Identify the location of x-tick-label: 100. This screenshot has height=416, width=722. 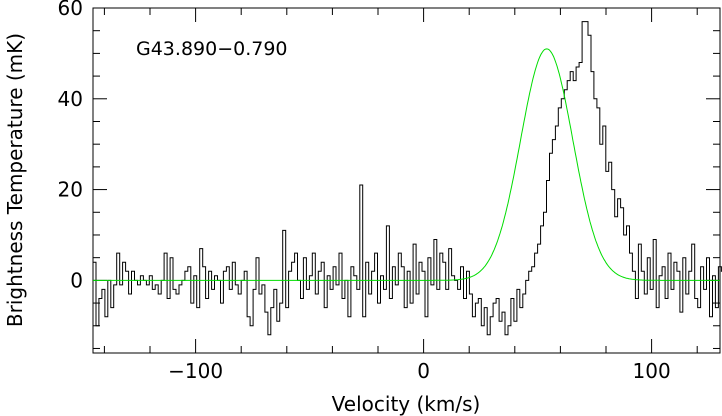
(652, 371).